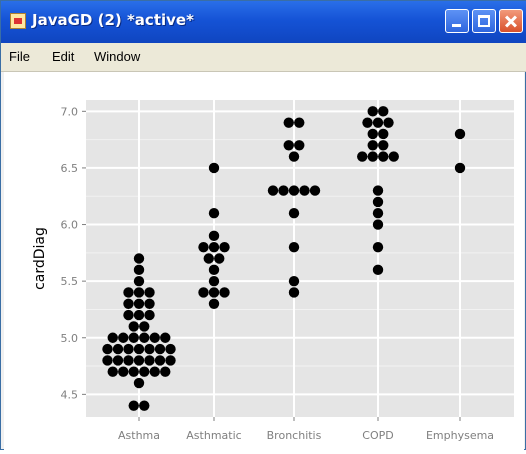  Describe the element at coordinates (63, 56) in the screenshot. I see `menu-edit: Edit` at that location.